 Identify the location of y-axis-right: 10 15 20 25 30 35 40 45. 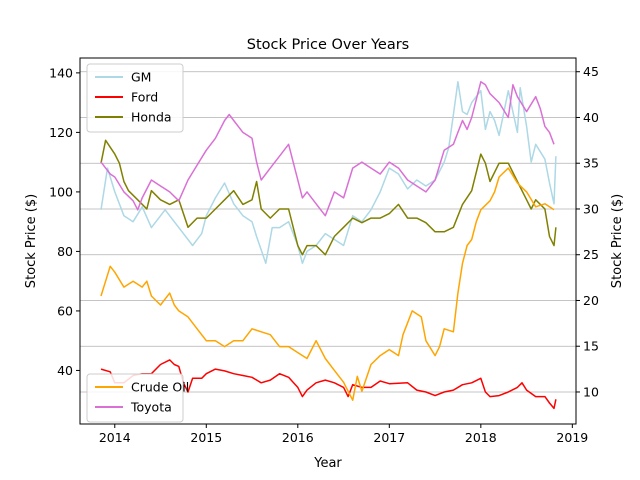
(587, 231).